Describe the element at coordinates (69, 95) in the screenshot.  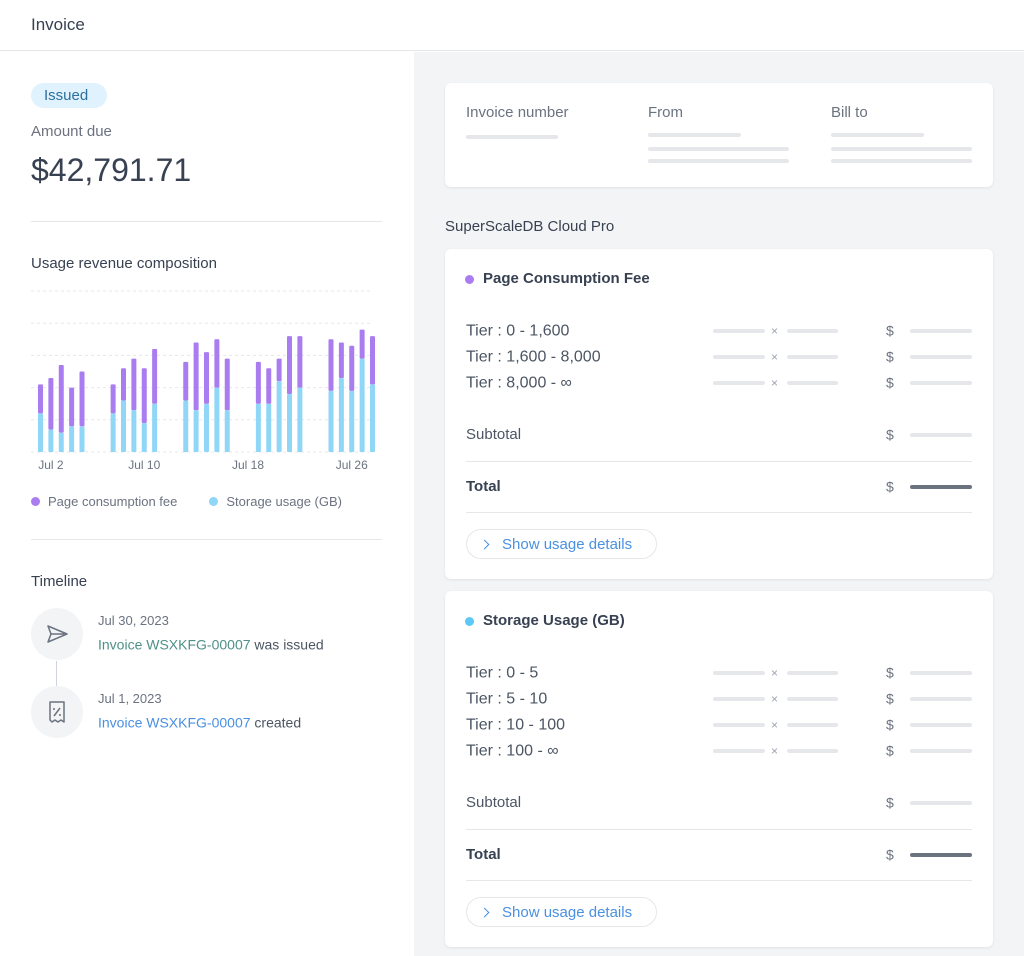
I see `status-badge` at that location.